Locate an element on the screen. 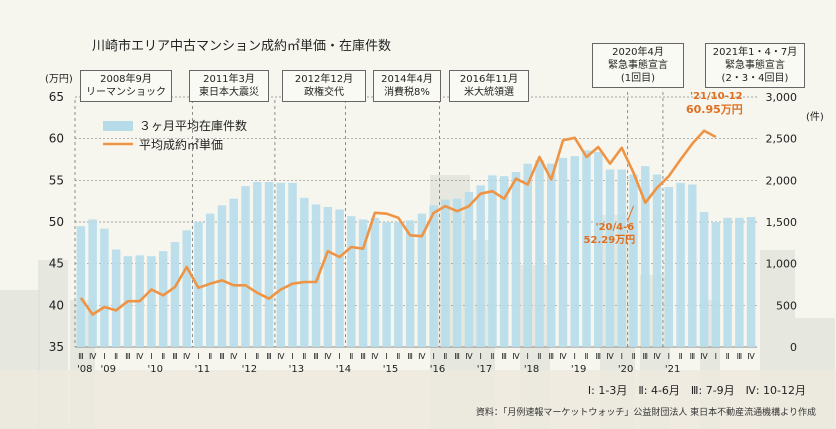  left-axis-unit: (万円) is located at coordinates (59, 79).